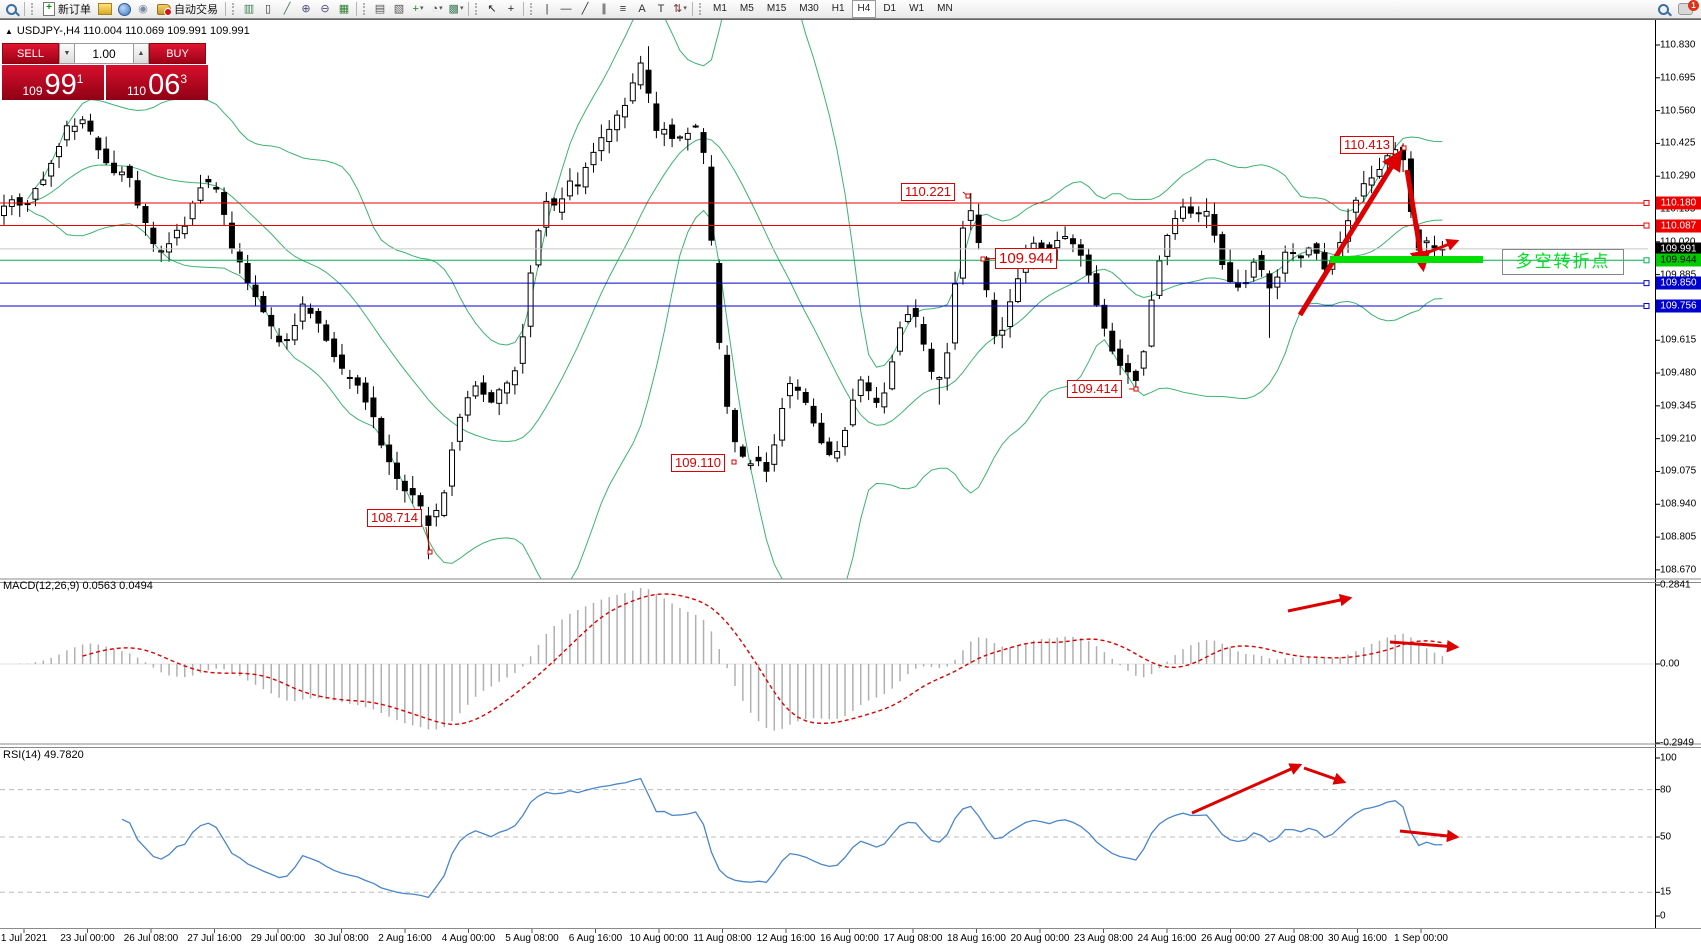  I want to click on price-label-109.991: 109.991, so click(1678, 249).